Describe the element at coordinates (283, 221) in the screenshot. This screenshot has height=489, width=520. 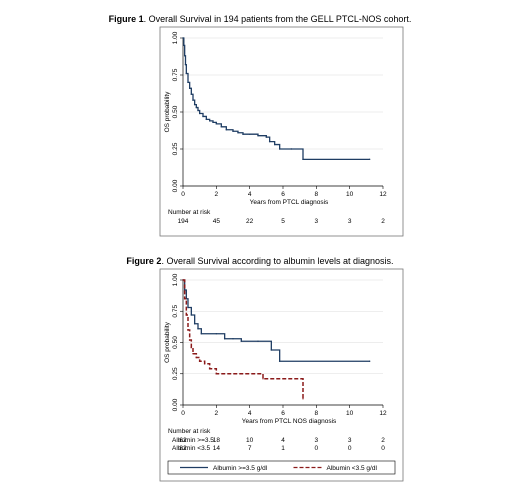
I see `risk-value: 5` at that location.